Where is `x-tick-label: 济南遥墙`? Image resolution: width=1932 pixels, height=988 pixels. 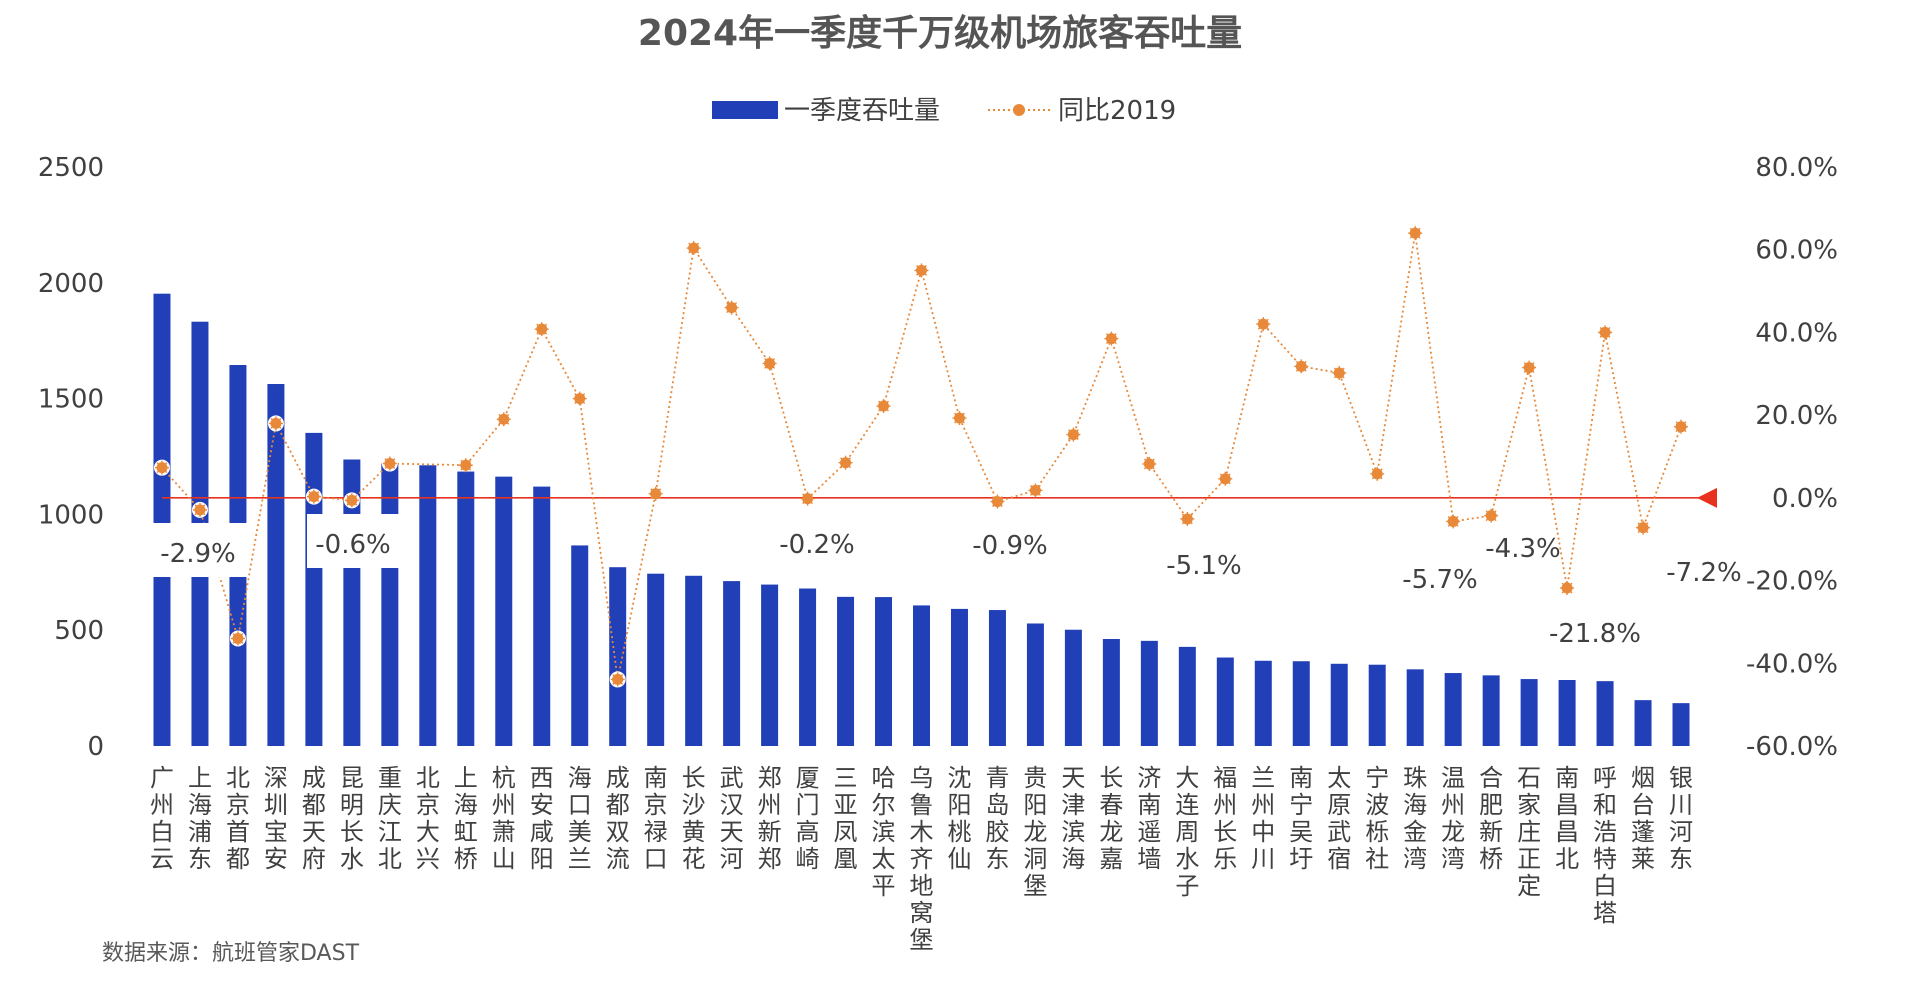
x-tick-label: 济南遥墙 is located at coordinates (1149, 818).